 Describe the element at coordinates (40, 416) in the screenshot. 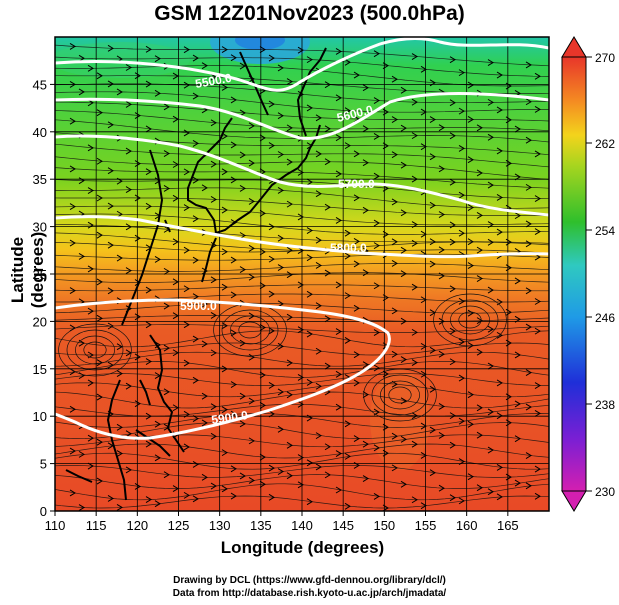

I see `y-tick-label: 10` at that location.